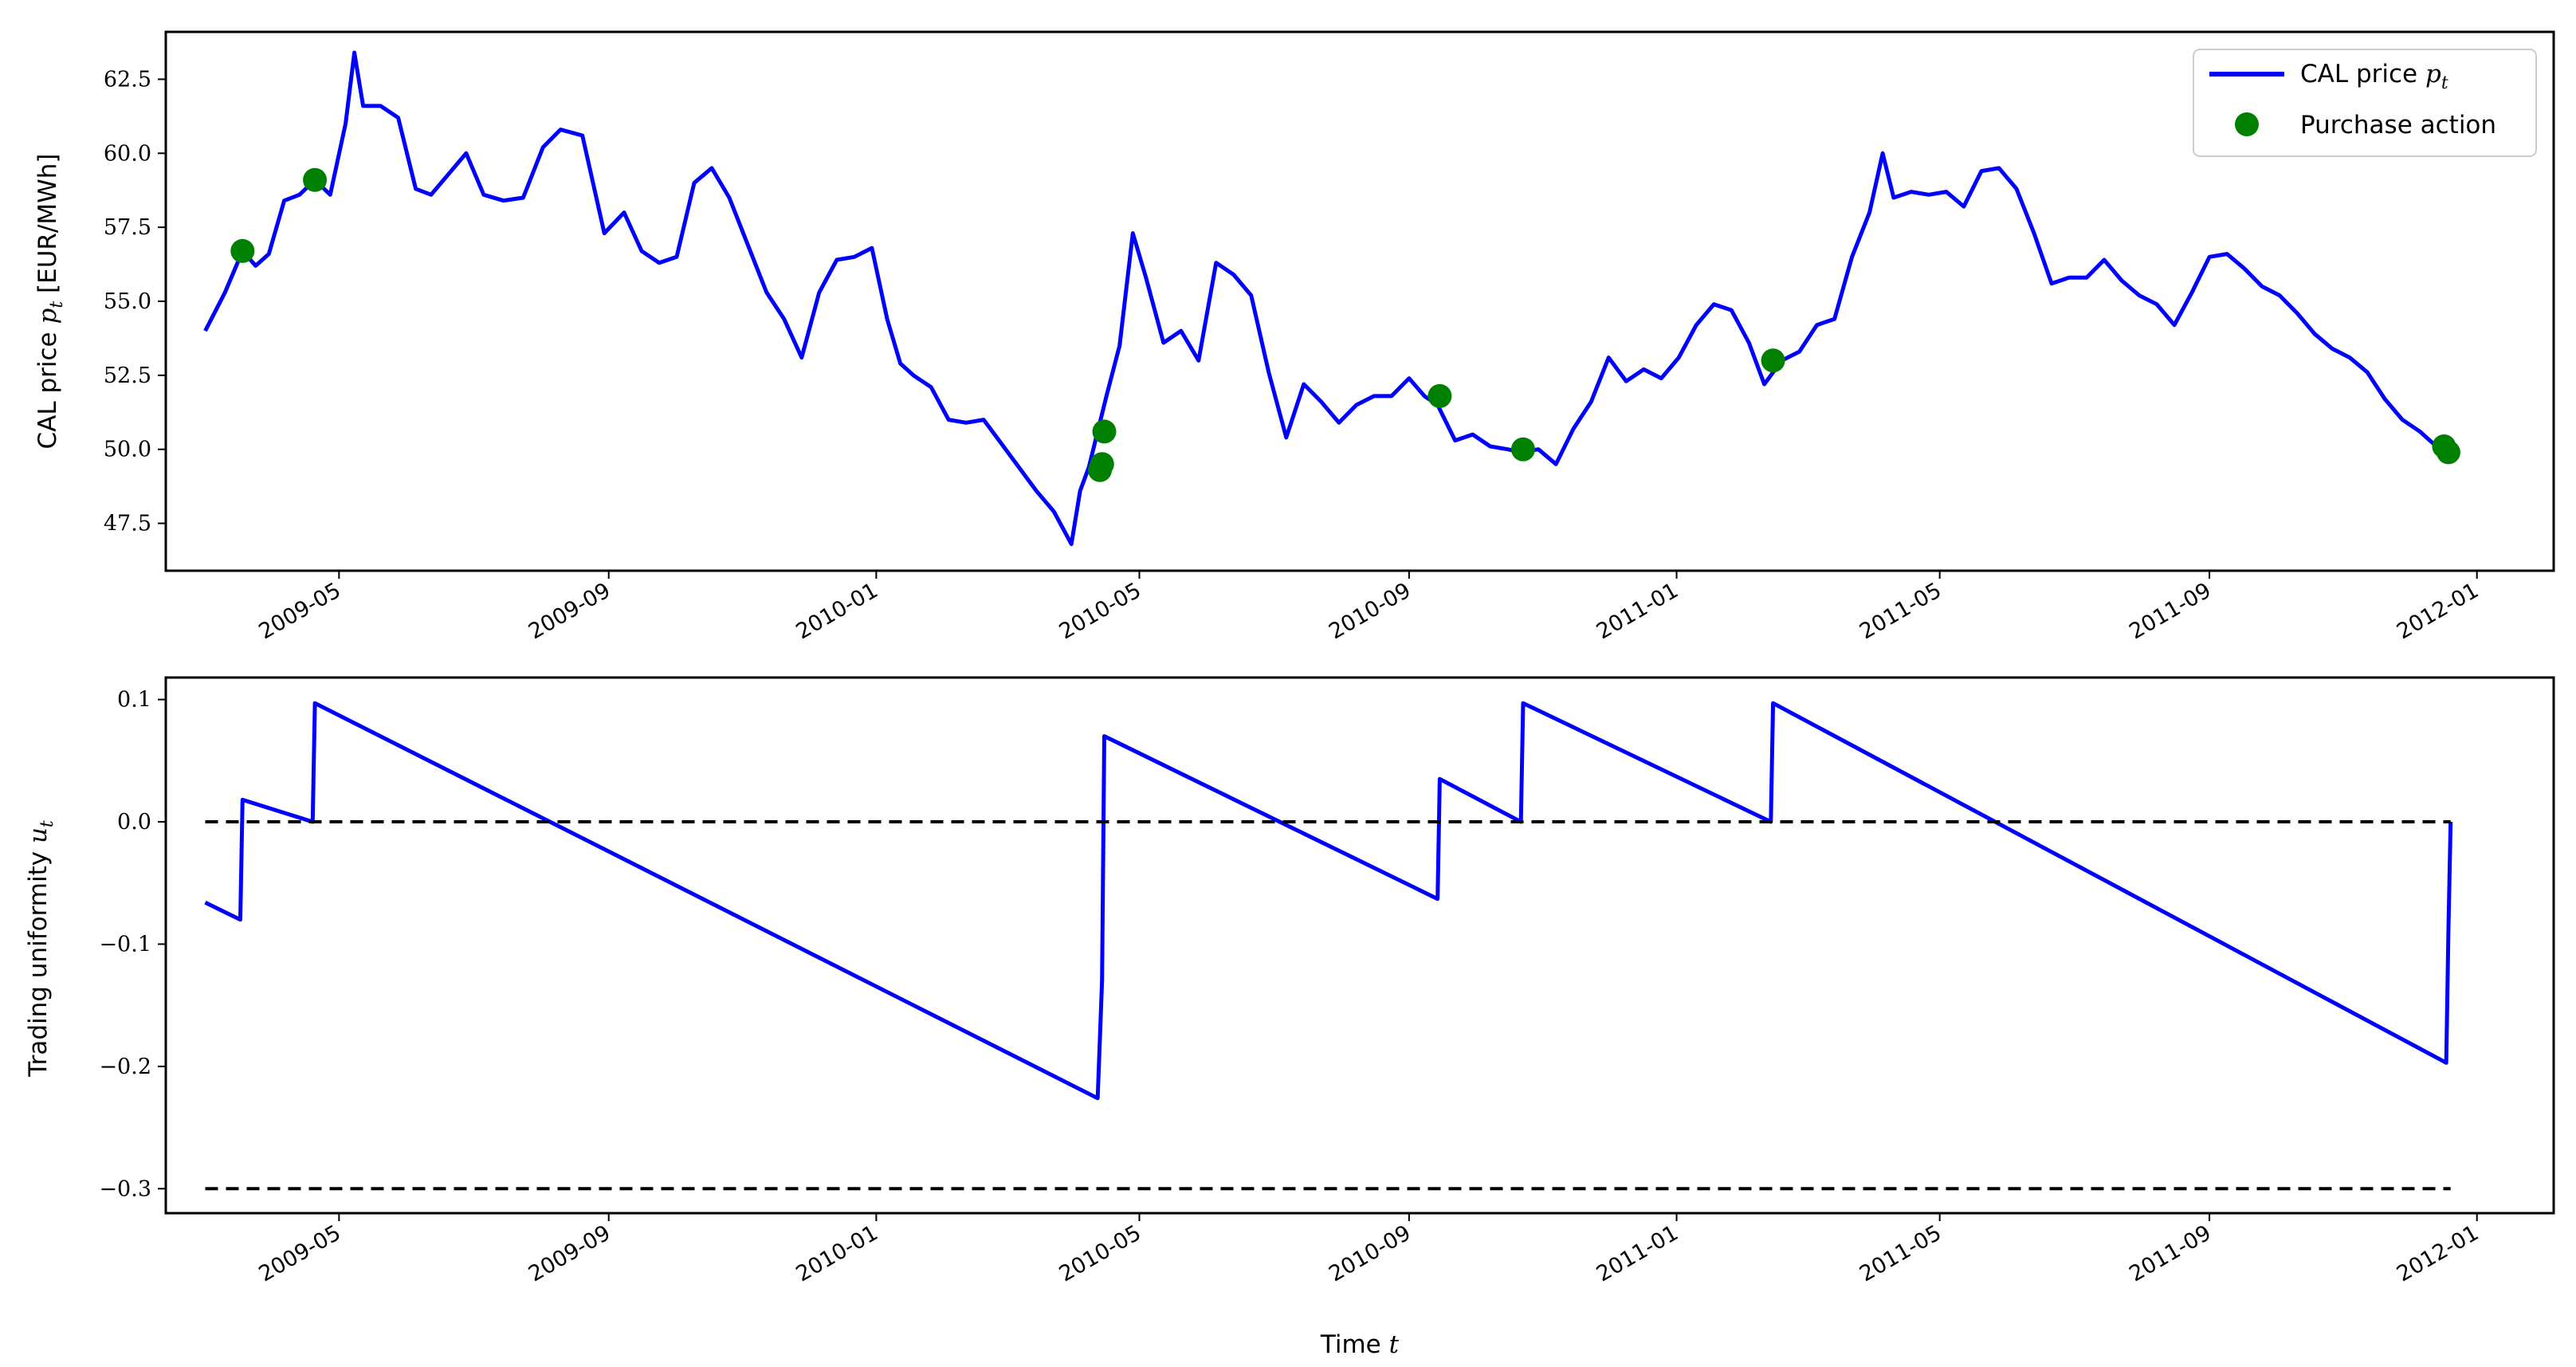 The image size is (2576, 1367). What do you see at coordinates (125, 1067) in the screenshot?
I see `y-tick-label: −0.2` at bounding box center [125, 1067].